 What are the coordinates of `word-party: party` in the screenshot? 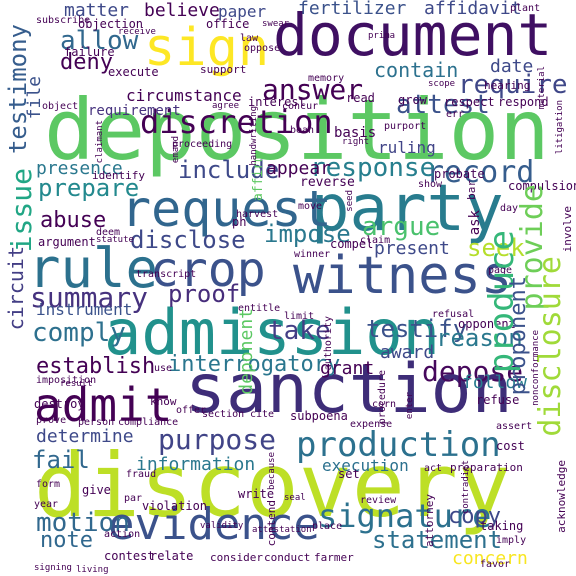 It's located at (407, 209).